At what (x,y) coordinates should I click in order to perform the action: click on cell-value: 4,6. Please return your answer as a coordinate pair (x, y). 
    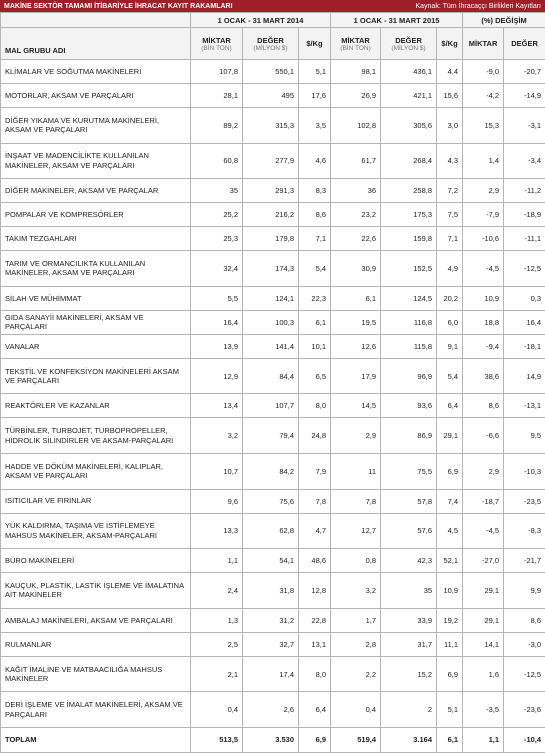
    Looking at the image, I should click on (315, 161).